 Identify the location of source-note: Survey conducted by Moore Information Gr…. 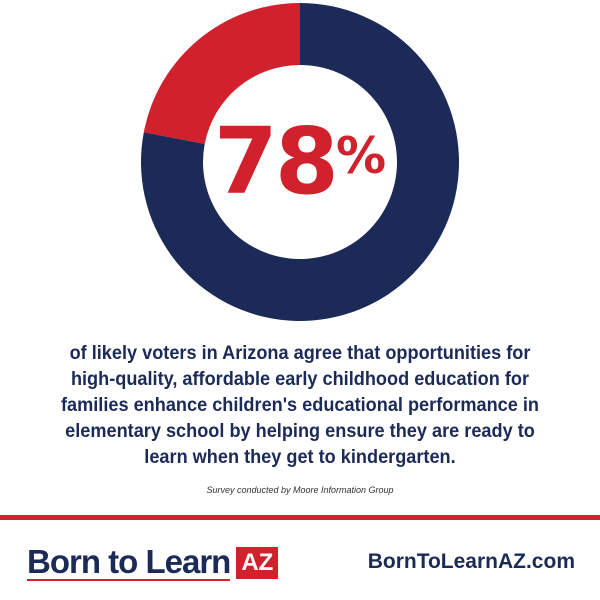
(300, 490).